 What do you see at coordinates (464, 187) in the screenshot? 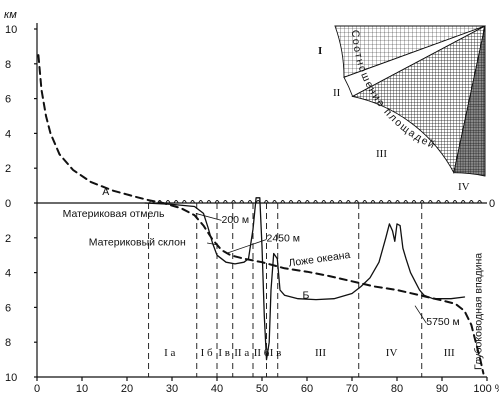
I see `inset-label-4: IV` at bounding box center [464, 187].